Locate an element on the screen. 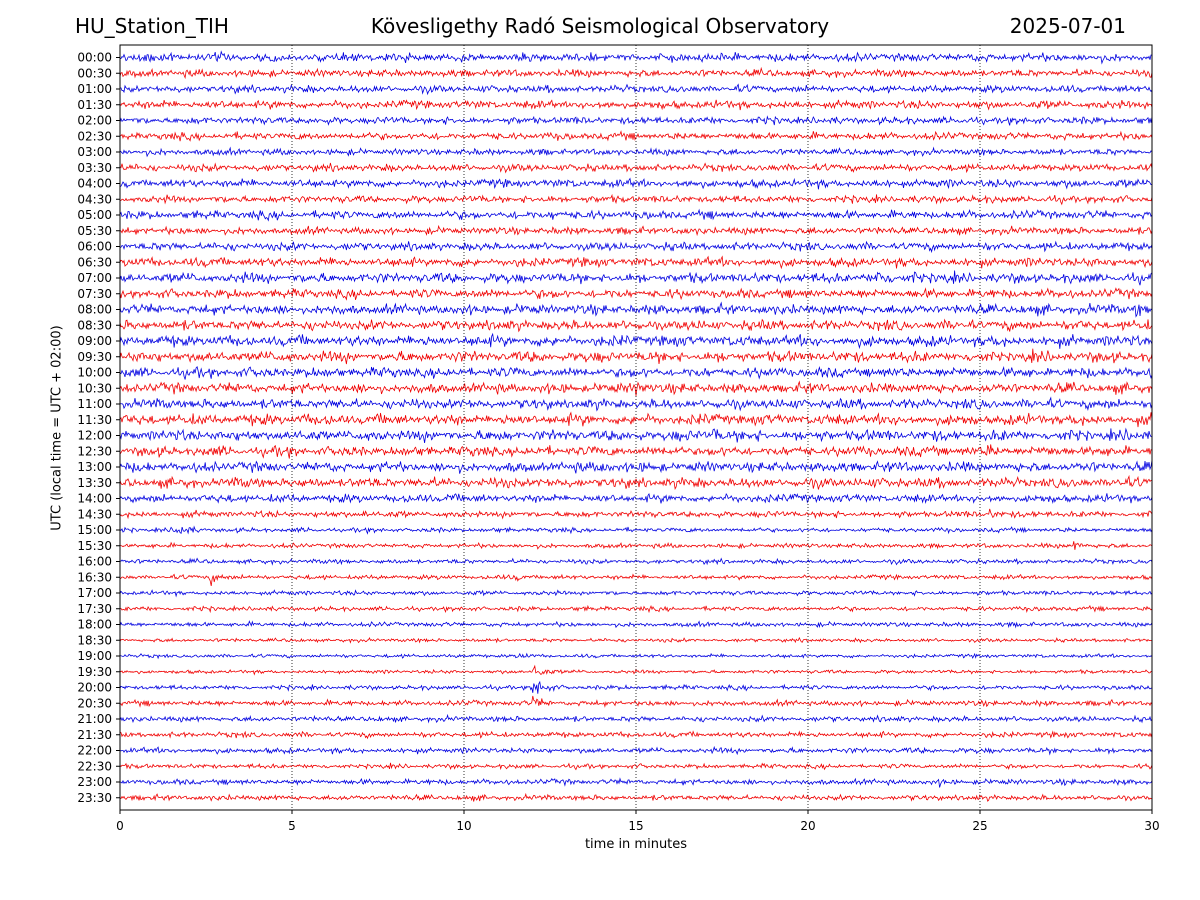 This screenshot has height=900, width=1200. y-tick-label-0730: 07:30 is located at coordinates (94, 294).